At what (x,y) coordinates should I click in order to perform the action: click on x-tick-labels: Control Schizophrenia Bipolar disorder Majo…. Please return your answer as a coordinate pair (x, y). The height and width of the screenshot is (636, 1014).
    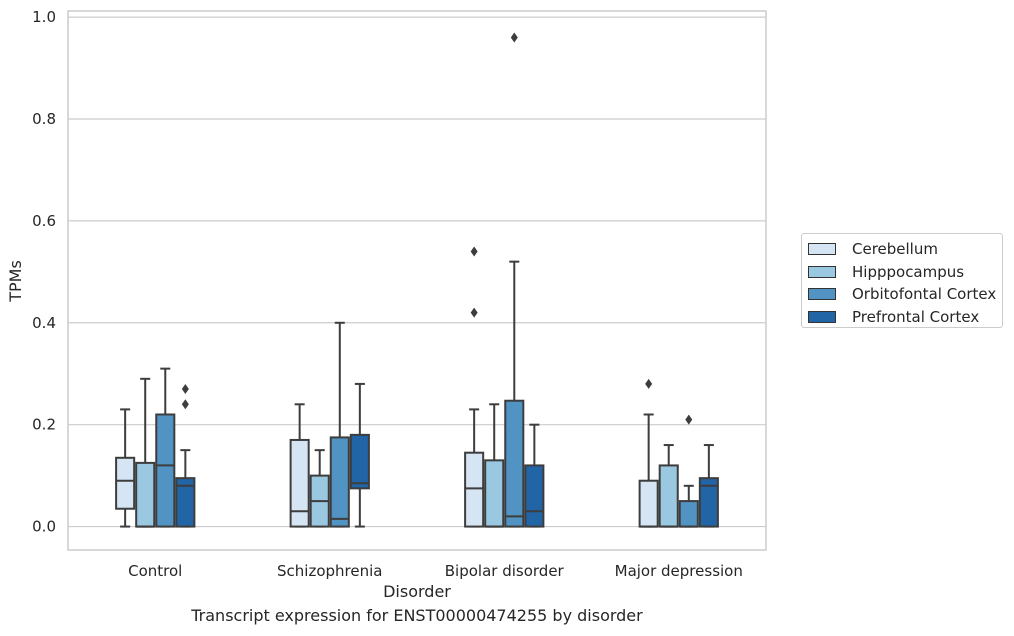
    Looking at the image, I should click on (435, 571).